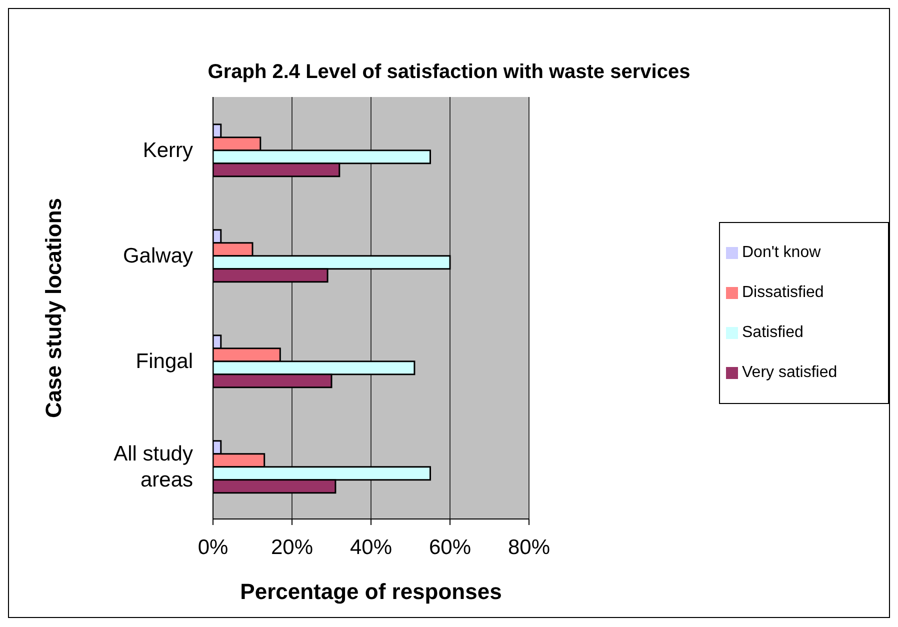  Describe the element at coordinates (53, 308) in the screenshot. I see `y-axis-title: Case study locations` at that location.